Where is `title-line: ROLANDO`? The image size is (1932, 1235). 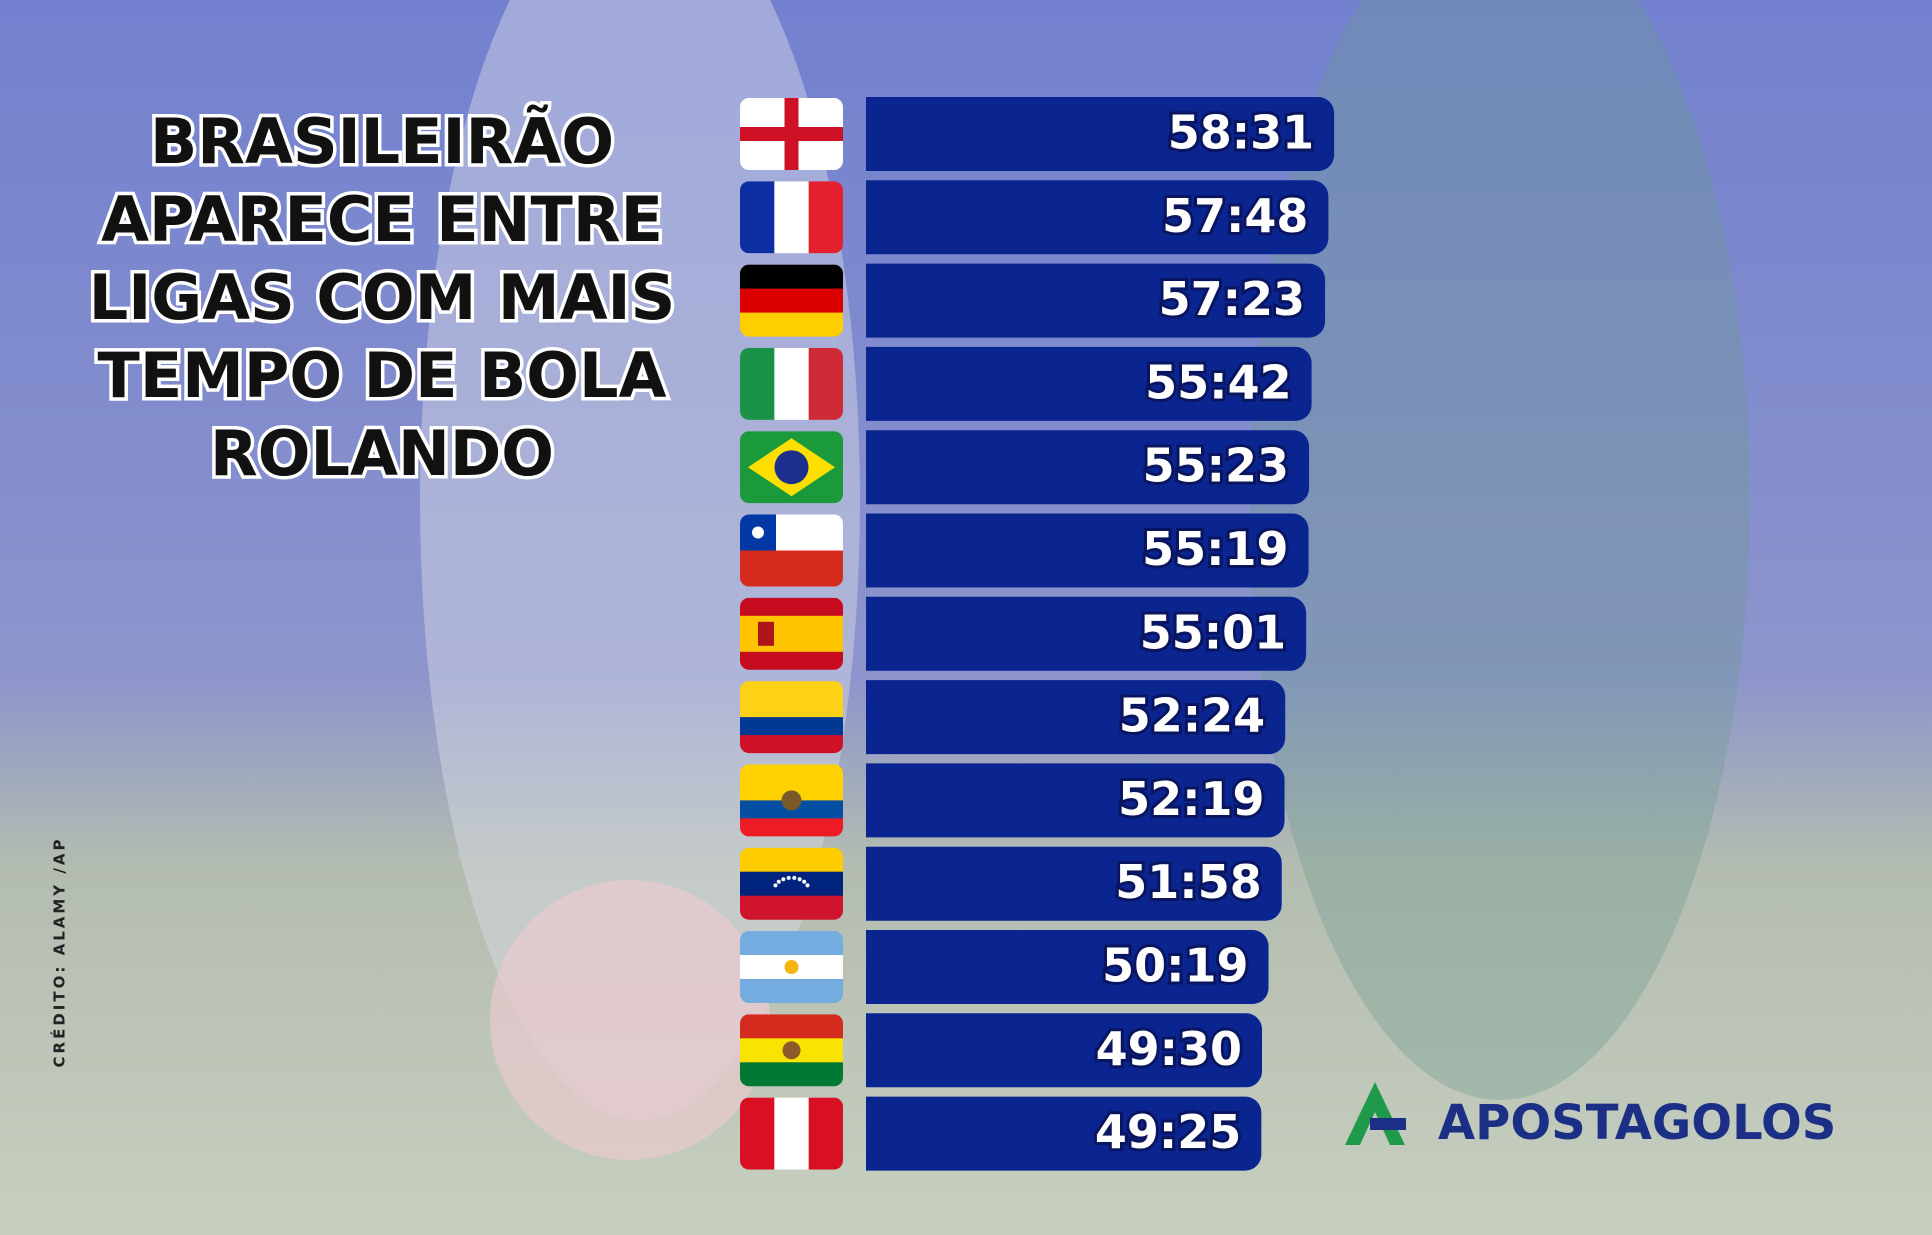
title-line: ROLANDO is located at coordinates (382, 453).